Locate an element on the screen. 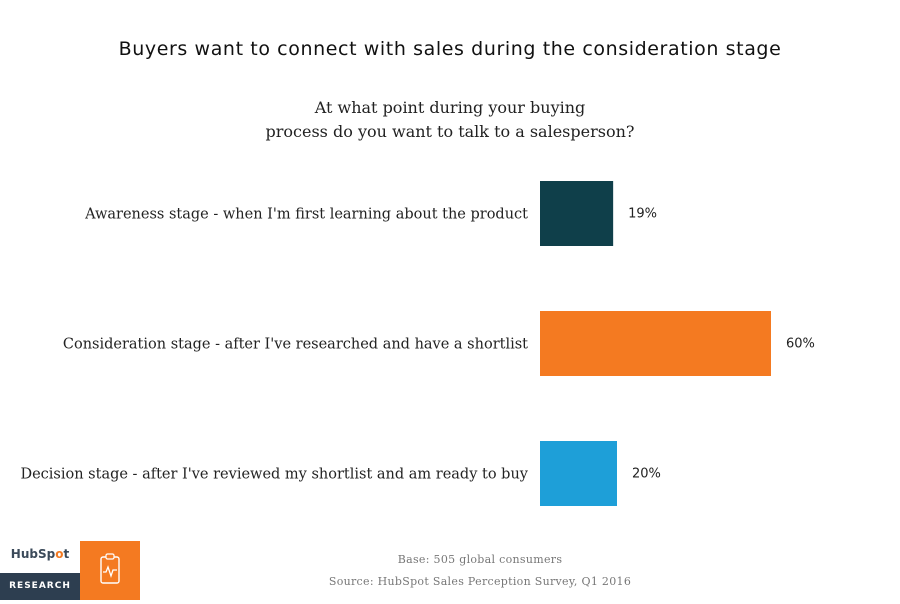 This screenshot has height=604, width=900. question-line-1: At what point during your buying is located at coordinates (450, 107).